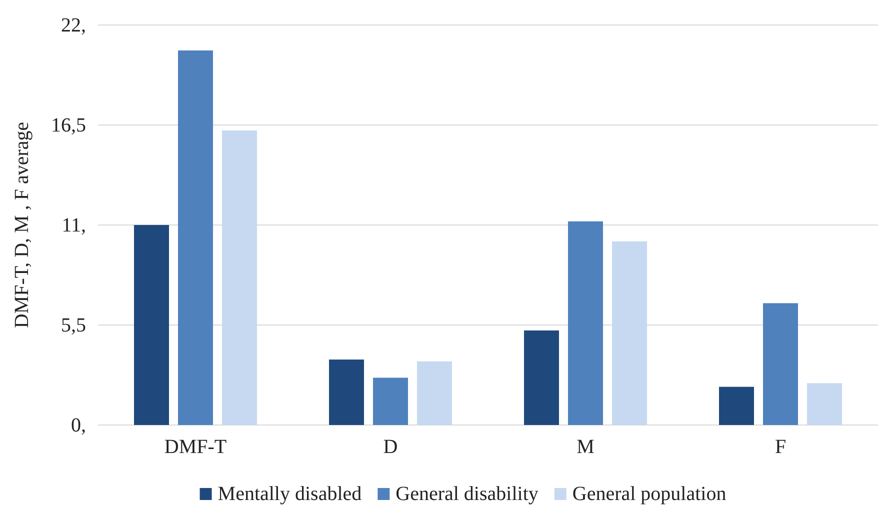 This screenshot has height=509, width=886. Describe the element at coordinates (649, 494) in the screenshot. I see `legend-label: General population` at that location.